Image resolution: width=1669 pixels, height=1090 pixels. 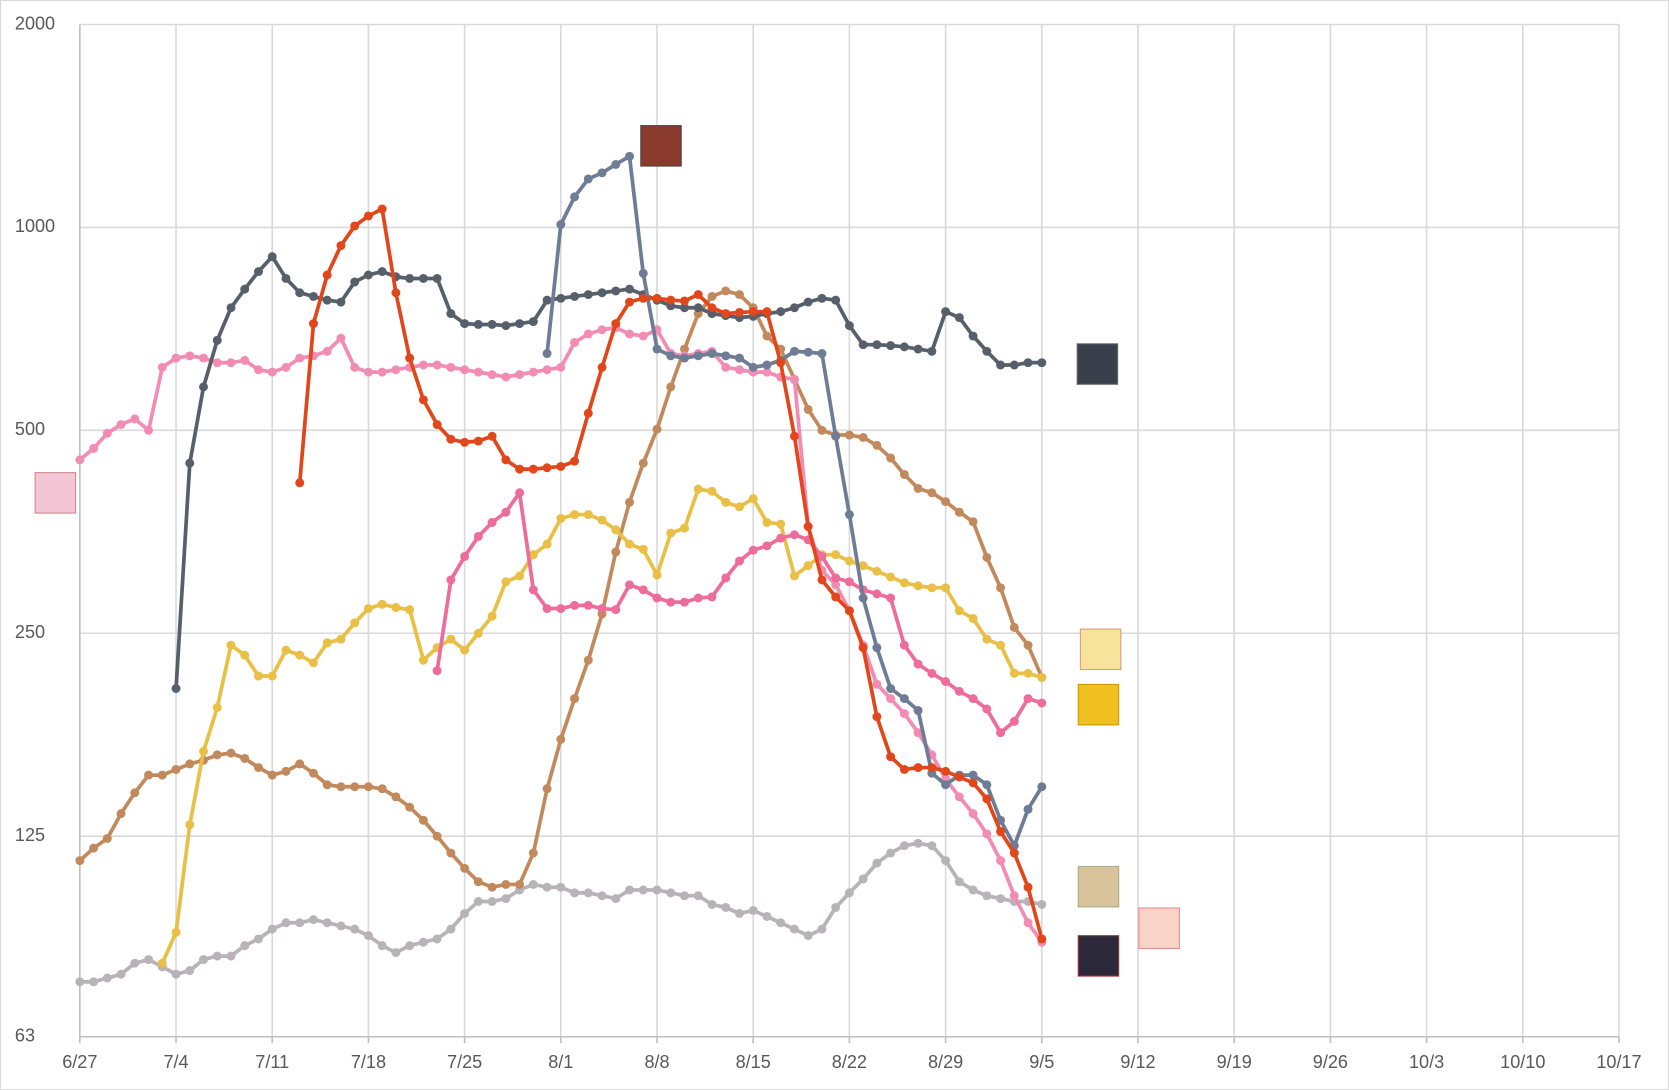 I want to click on x-tick-label: 7/18, so click(x=368, y=1062).